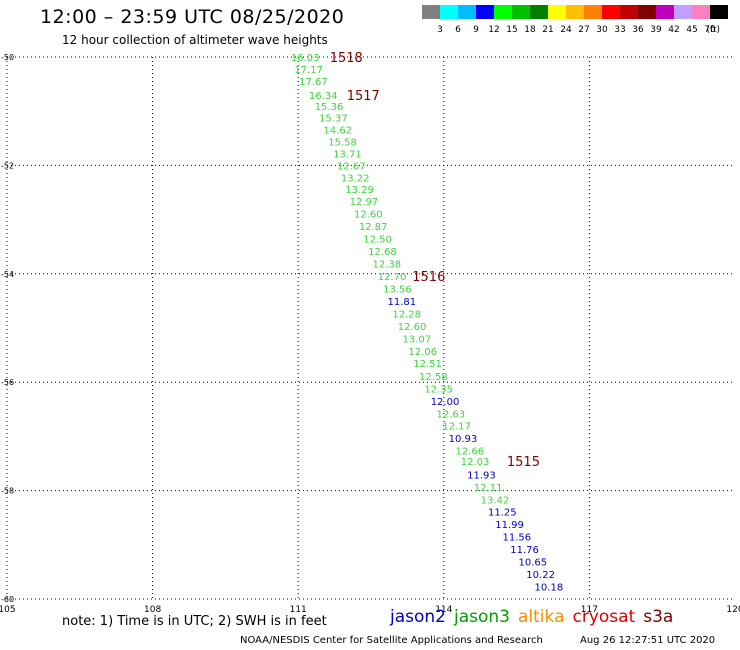  I want to click on lat-tick-label: -54, so click(7, 274).